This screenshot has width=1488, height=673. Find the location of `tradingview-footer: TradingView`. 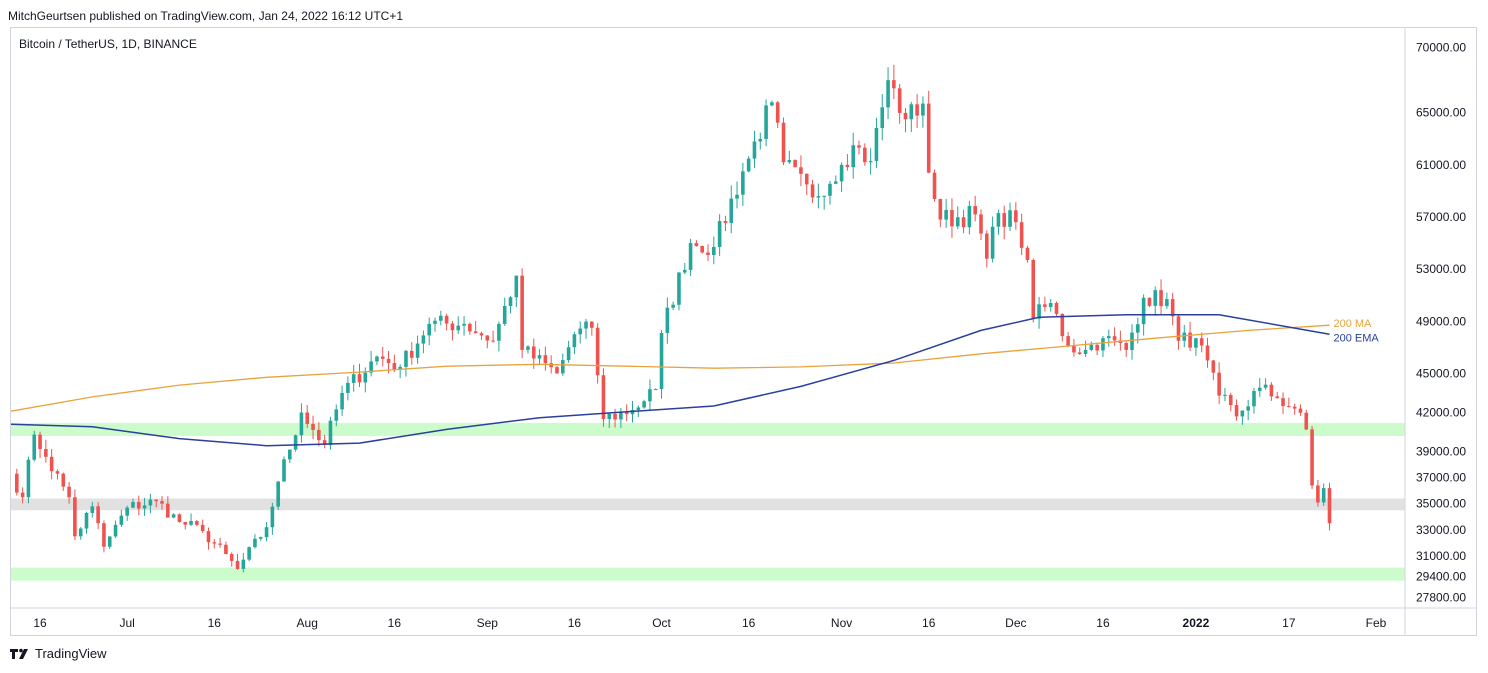

tradingview-footer: TradingView is located at coordinates (58, 653).